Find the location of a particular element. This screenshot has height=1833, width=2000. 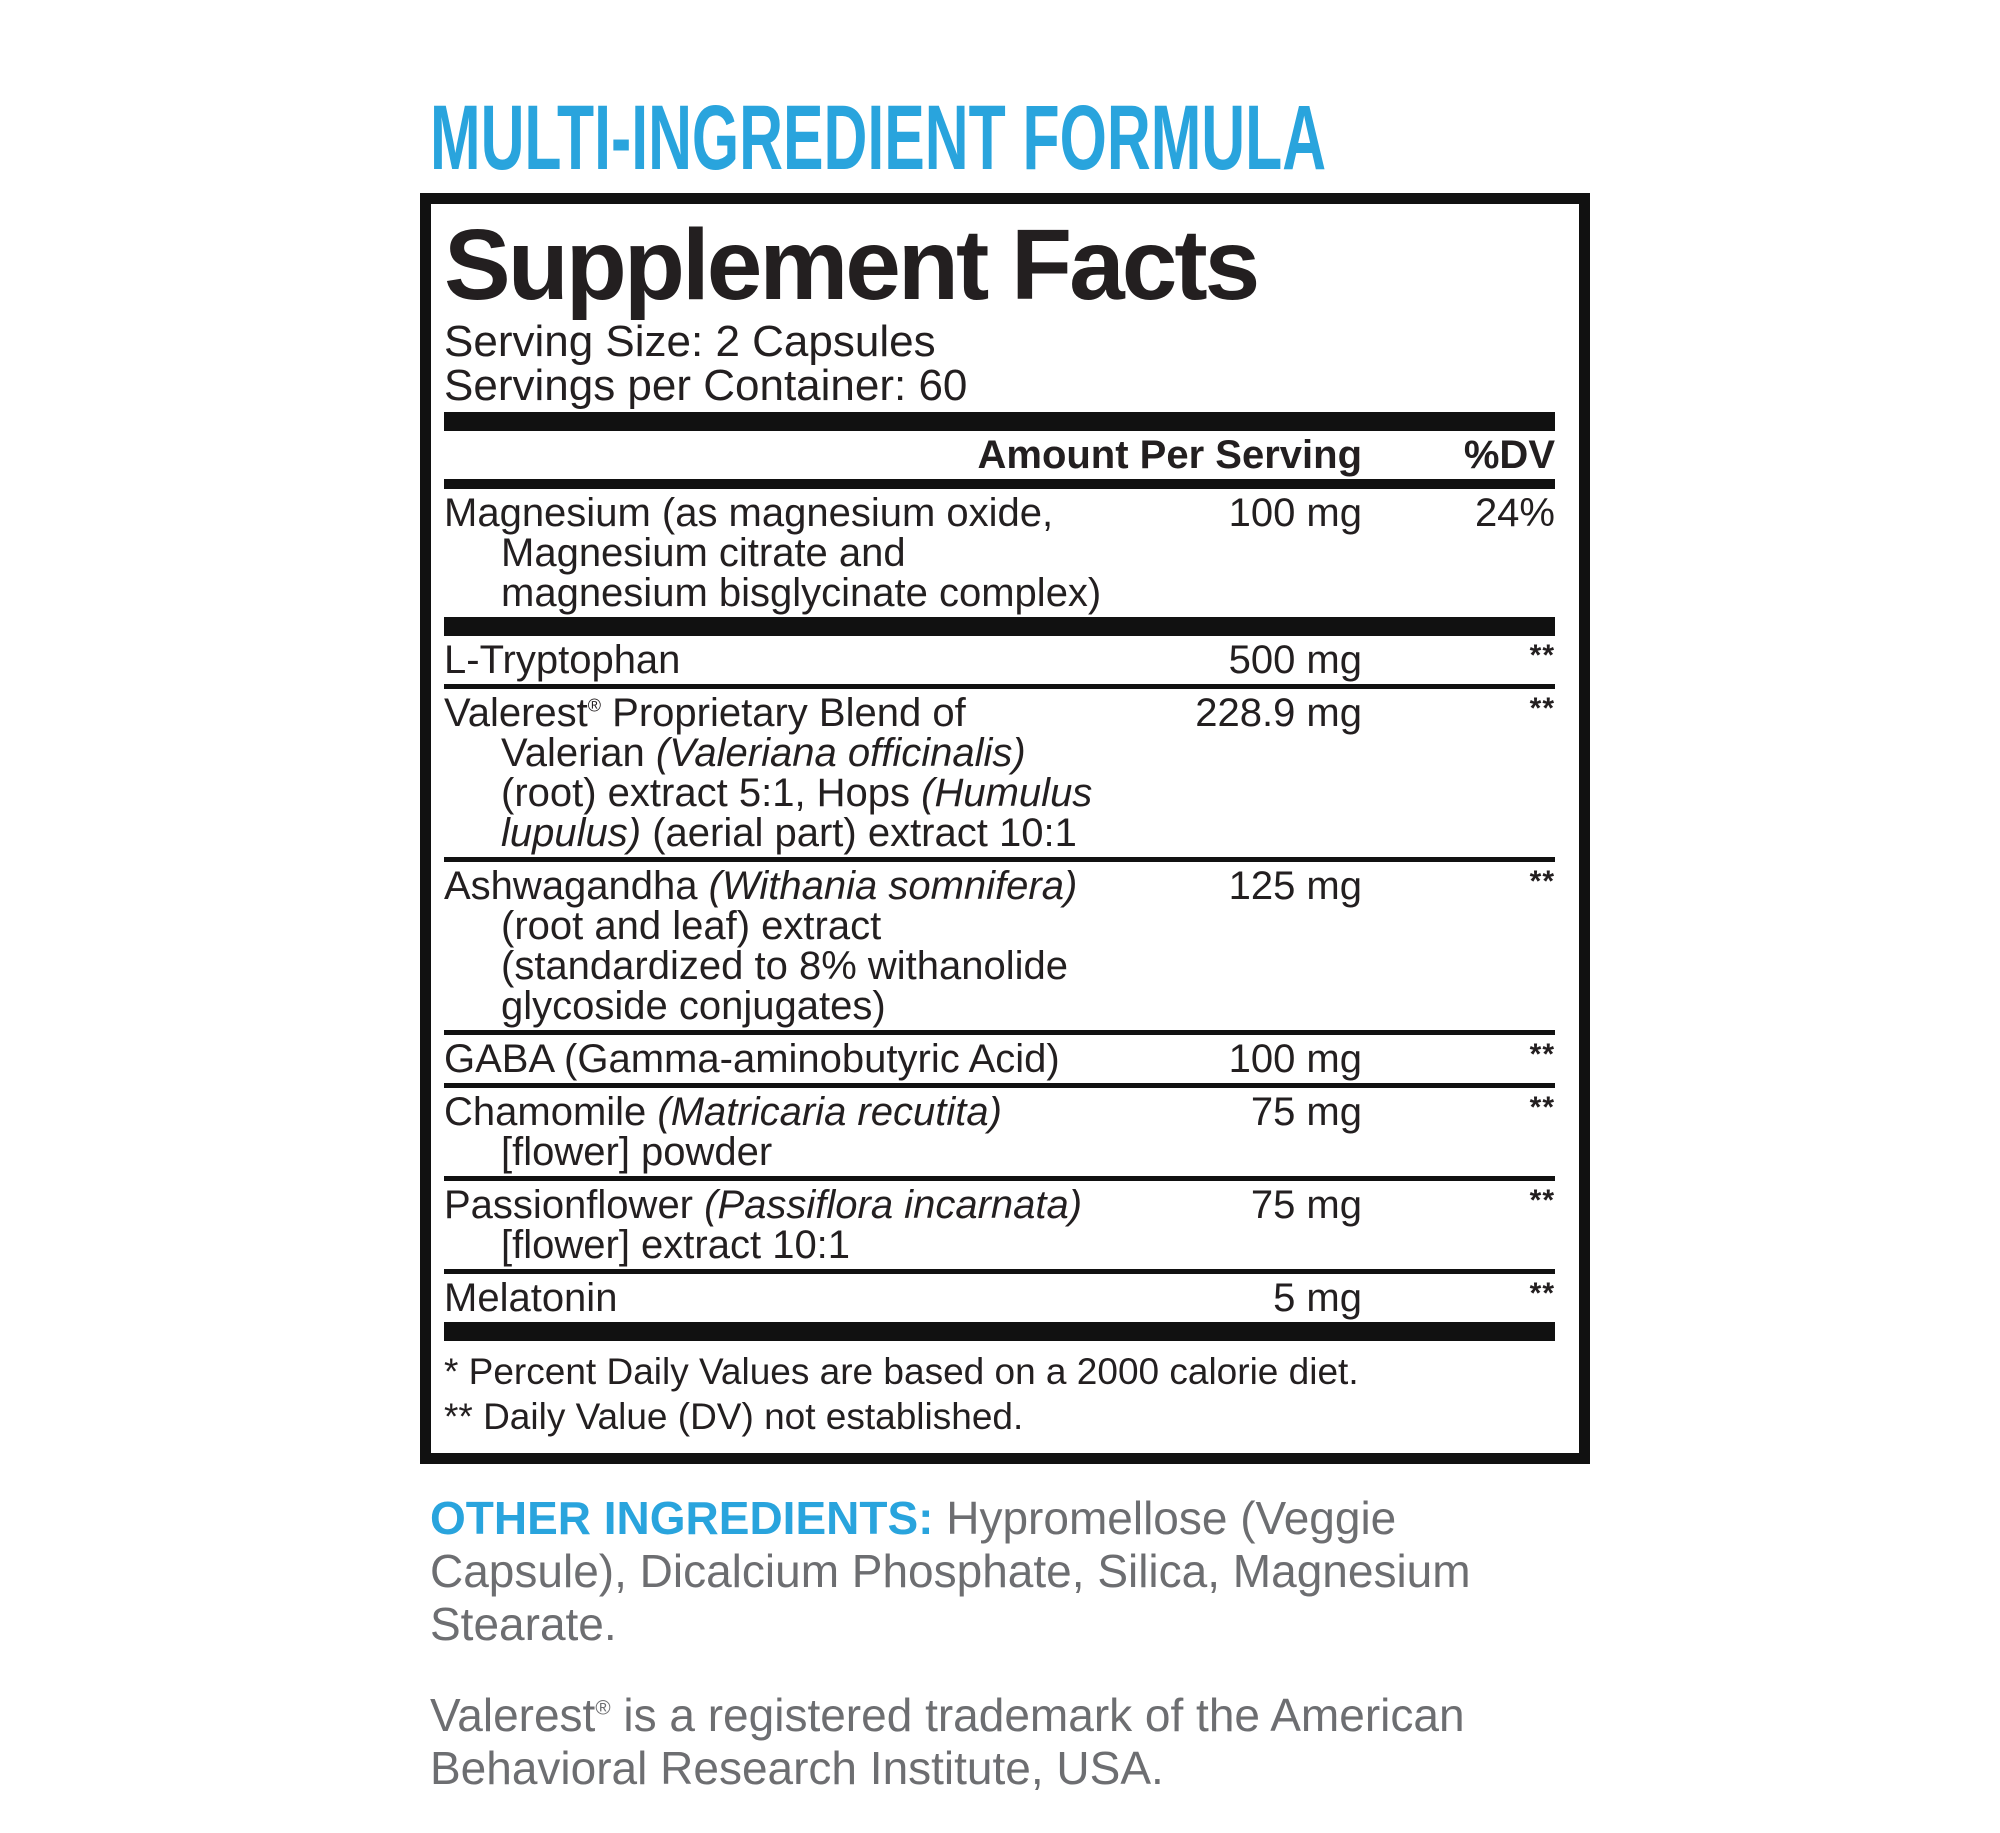

ingredient-name: L-Tryptophan is located at coordinates (562, 660).